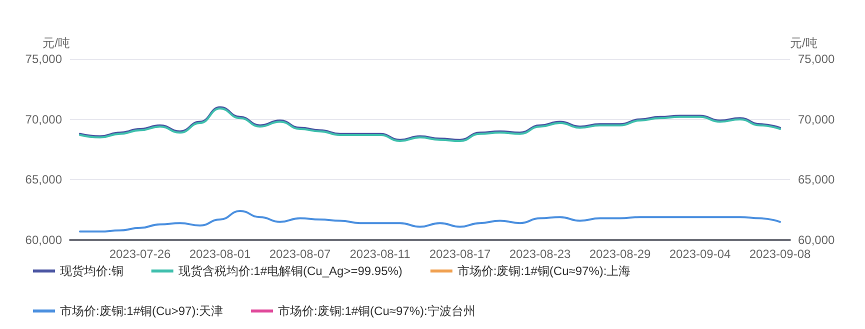 Image resolution: width=865 pixels, height=329 pixels. I want to click on y2-tick-label: 70,000, so click(817, 119).